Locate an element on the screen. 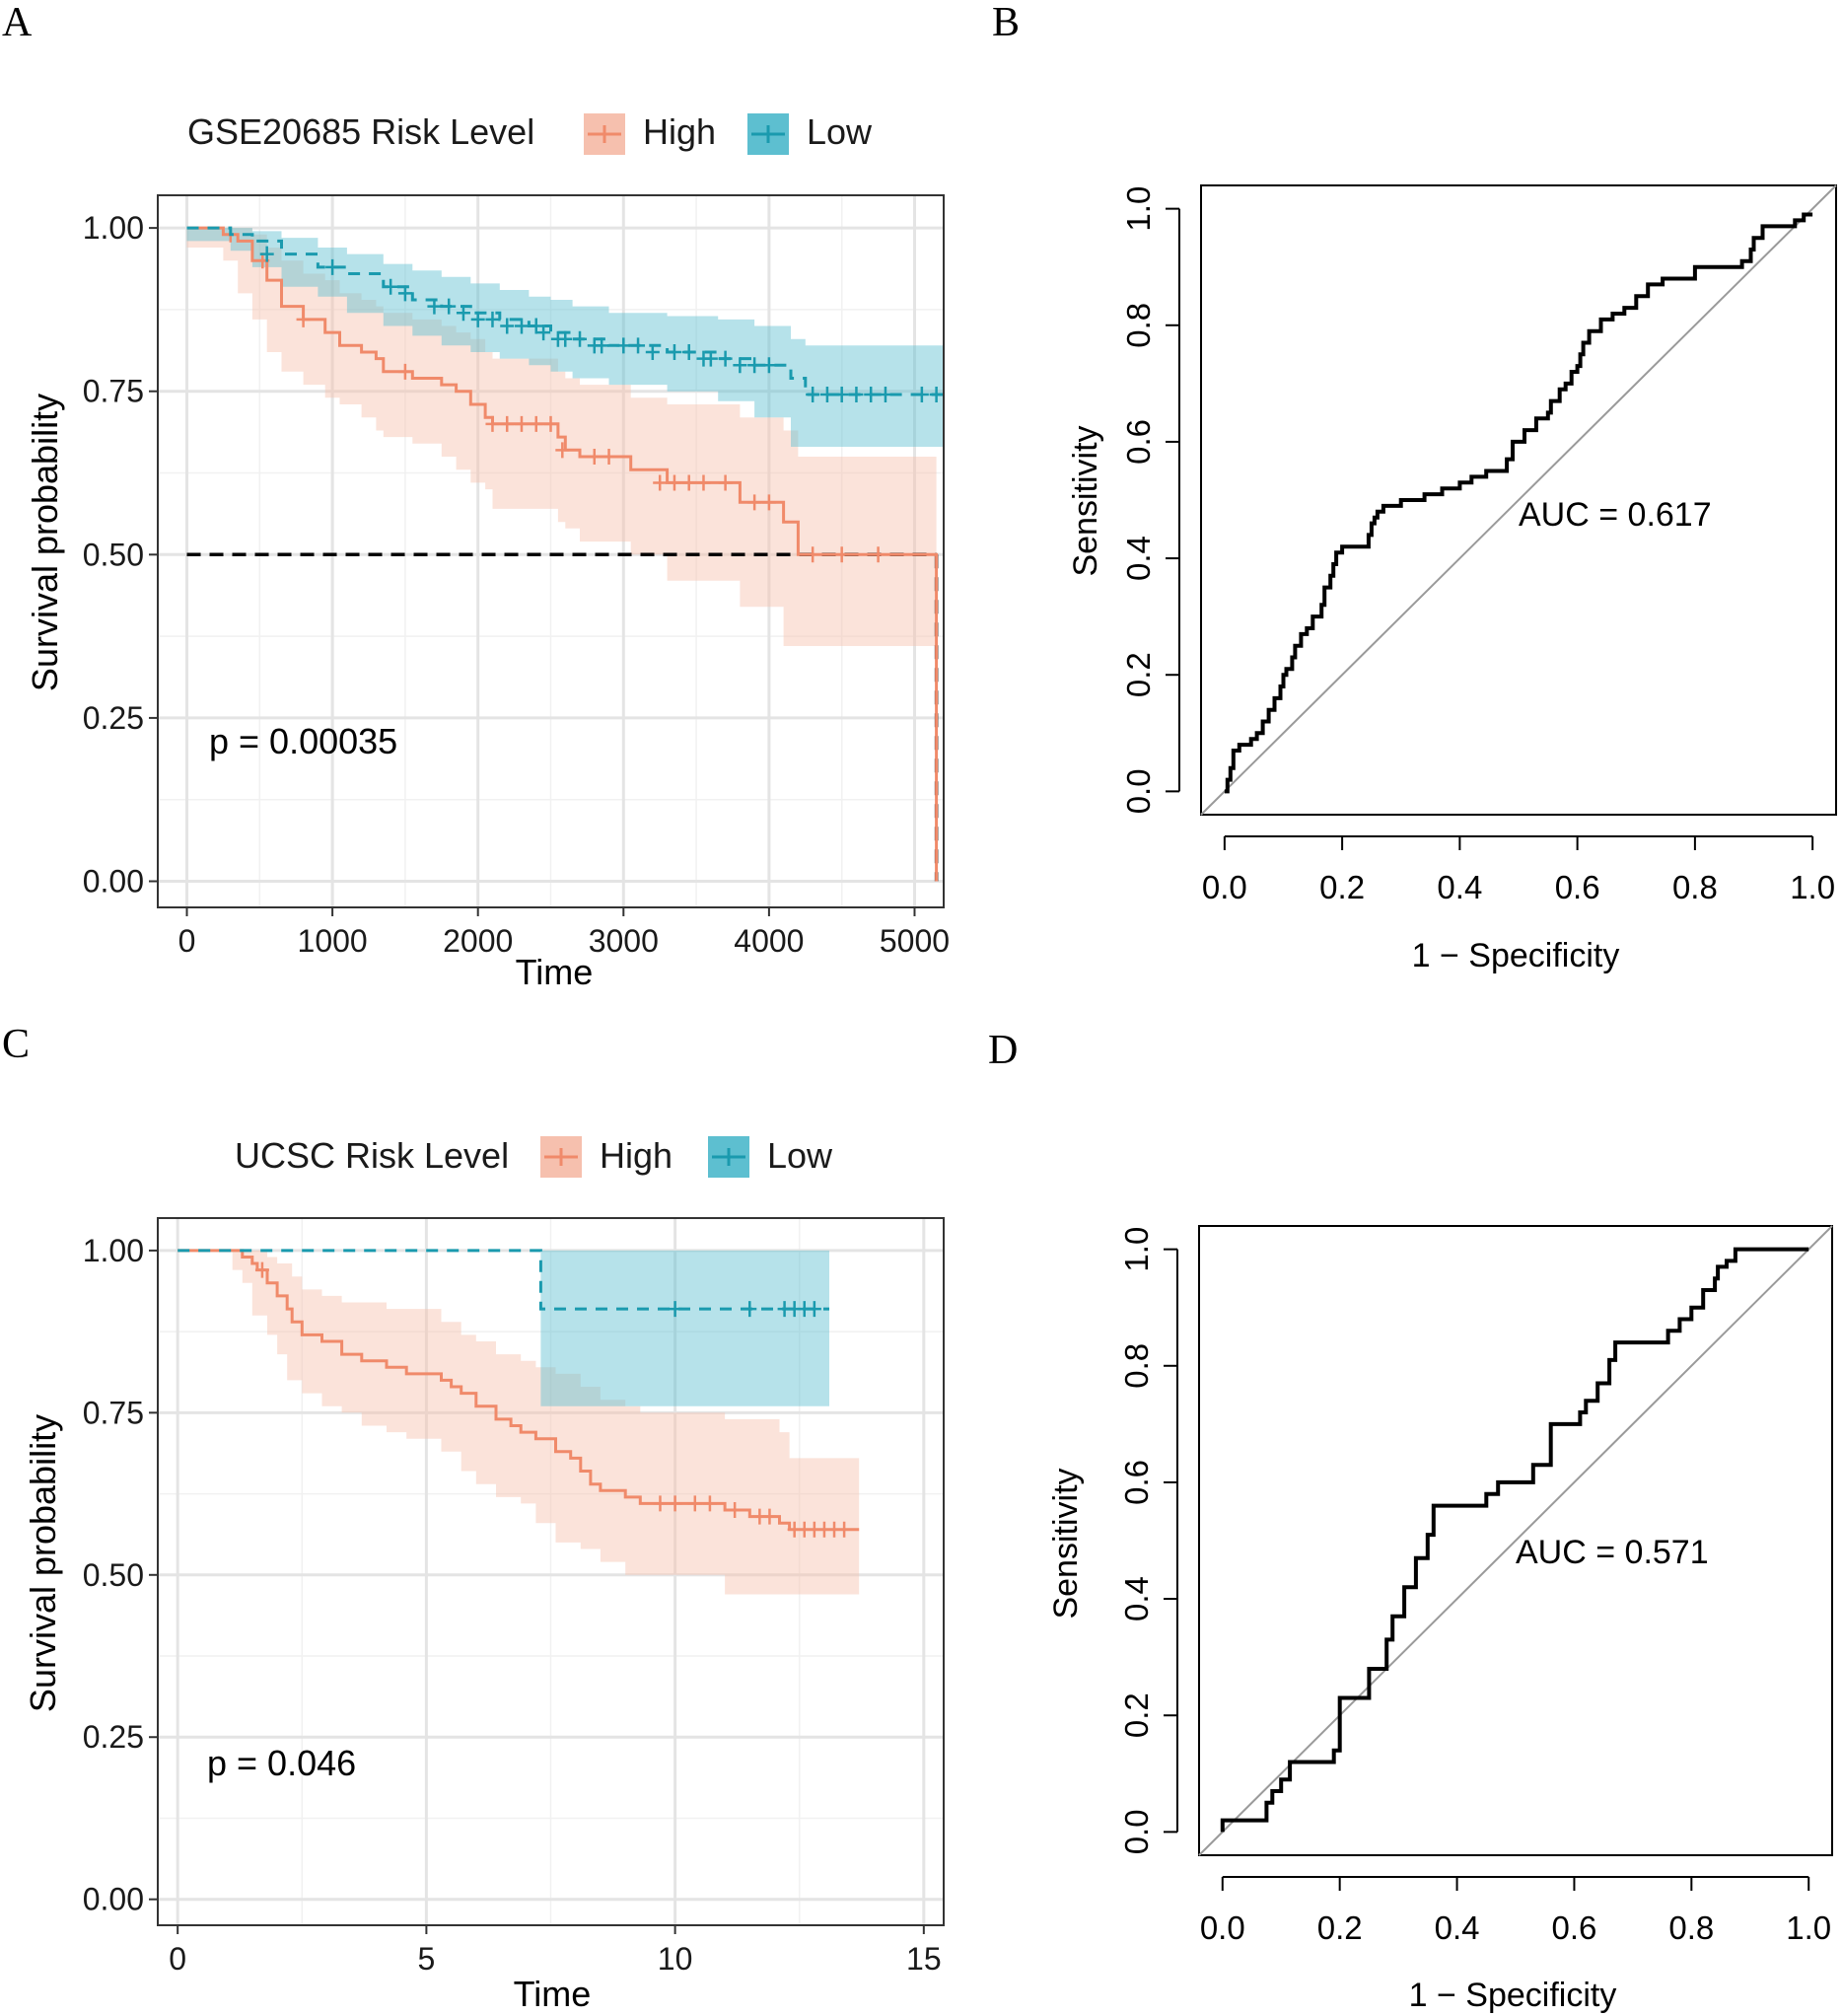 The image size is (1842, 2016). x-tick-label-b: 1.0 is located at coordinates (1812, 887).